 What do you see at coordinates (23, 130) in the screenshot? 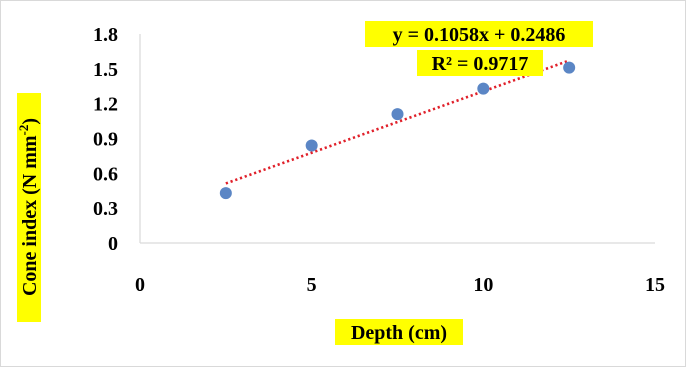
I see `y-axis-title-sup: -2` at bounding box center [23, 130].